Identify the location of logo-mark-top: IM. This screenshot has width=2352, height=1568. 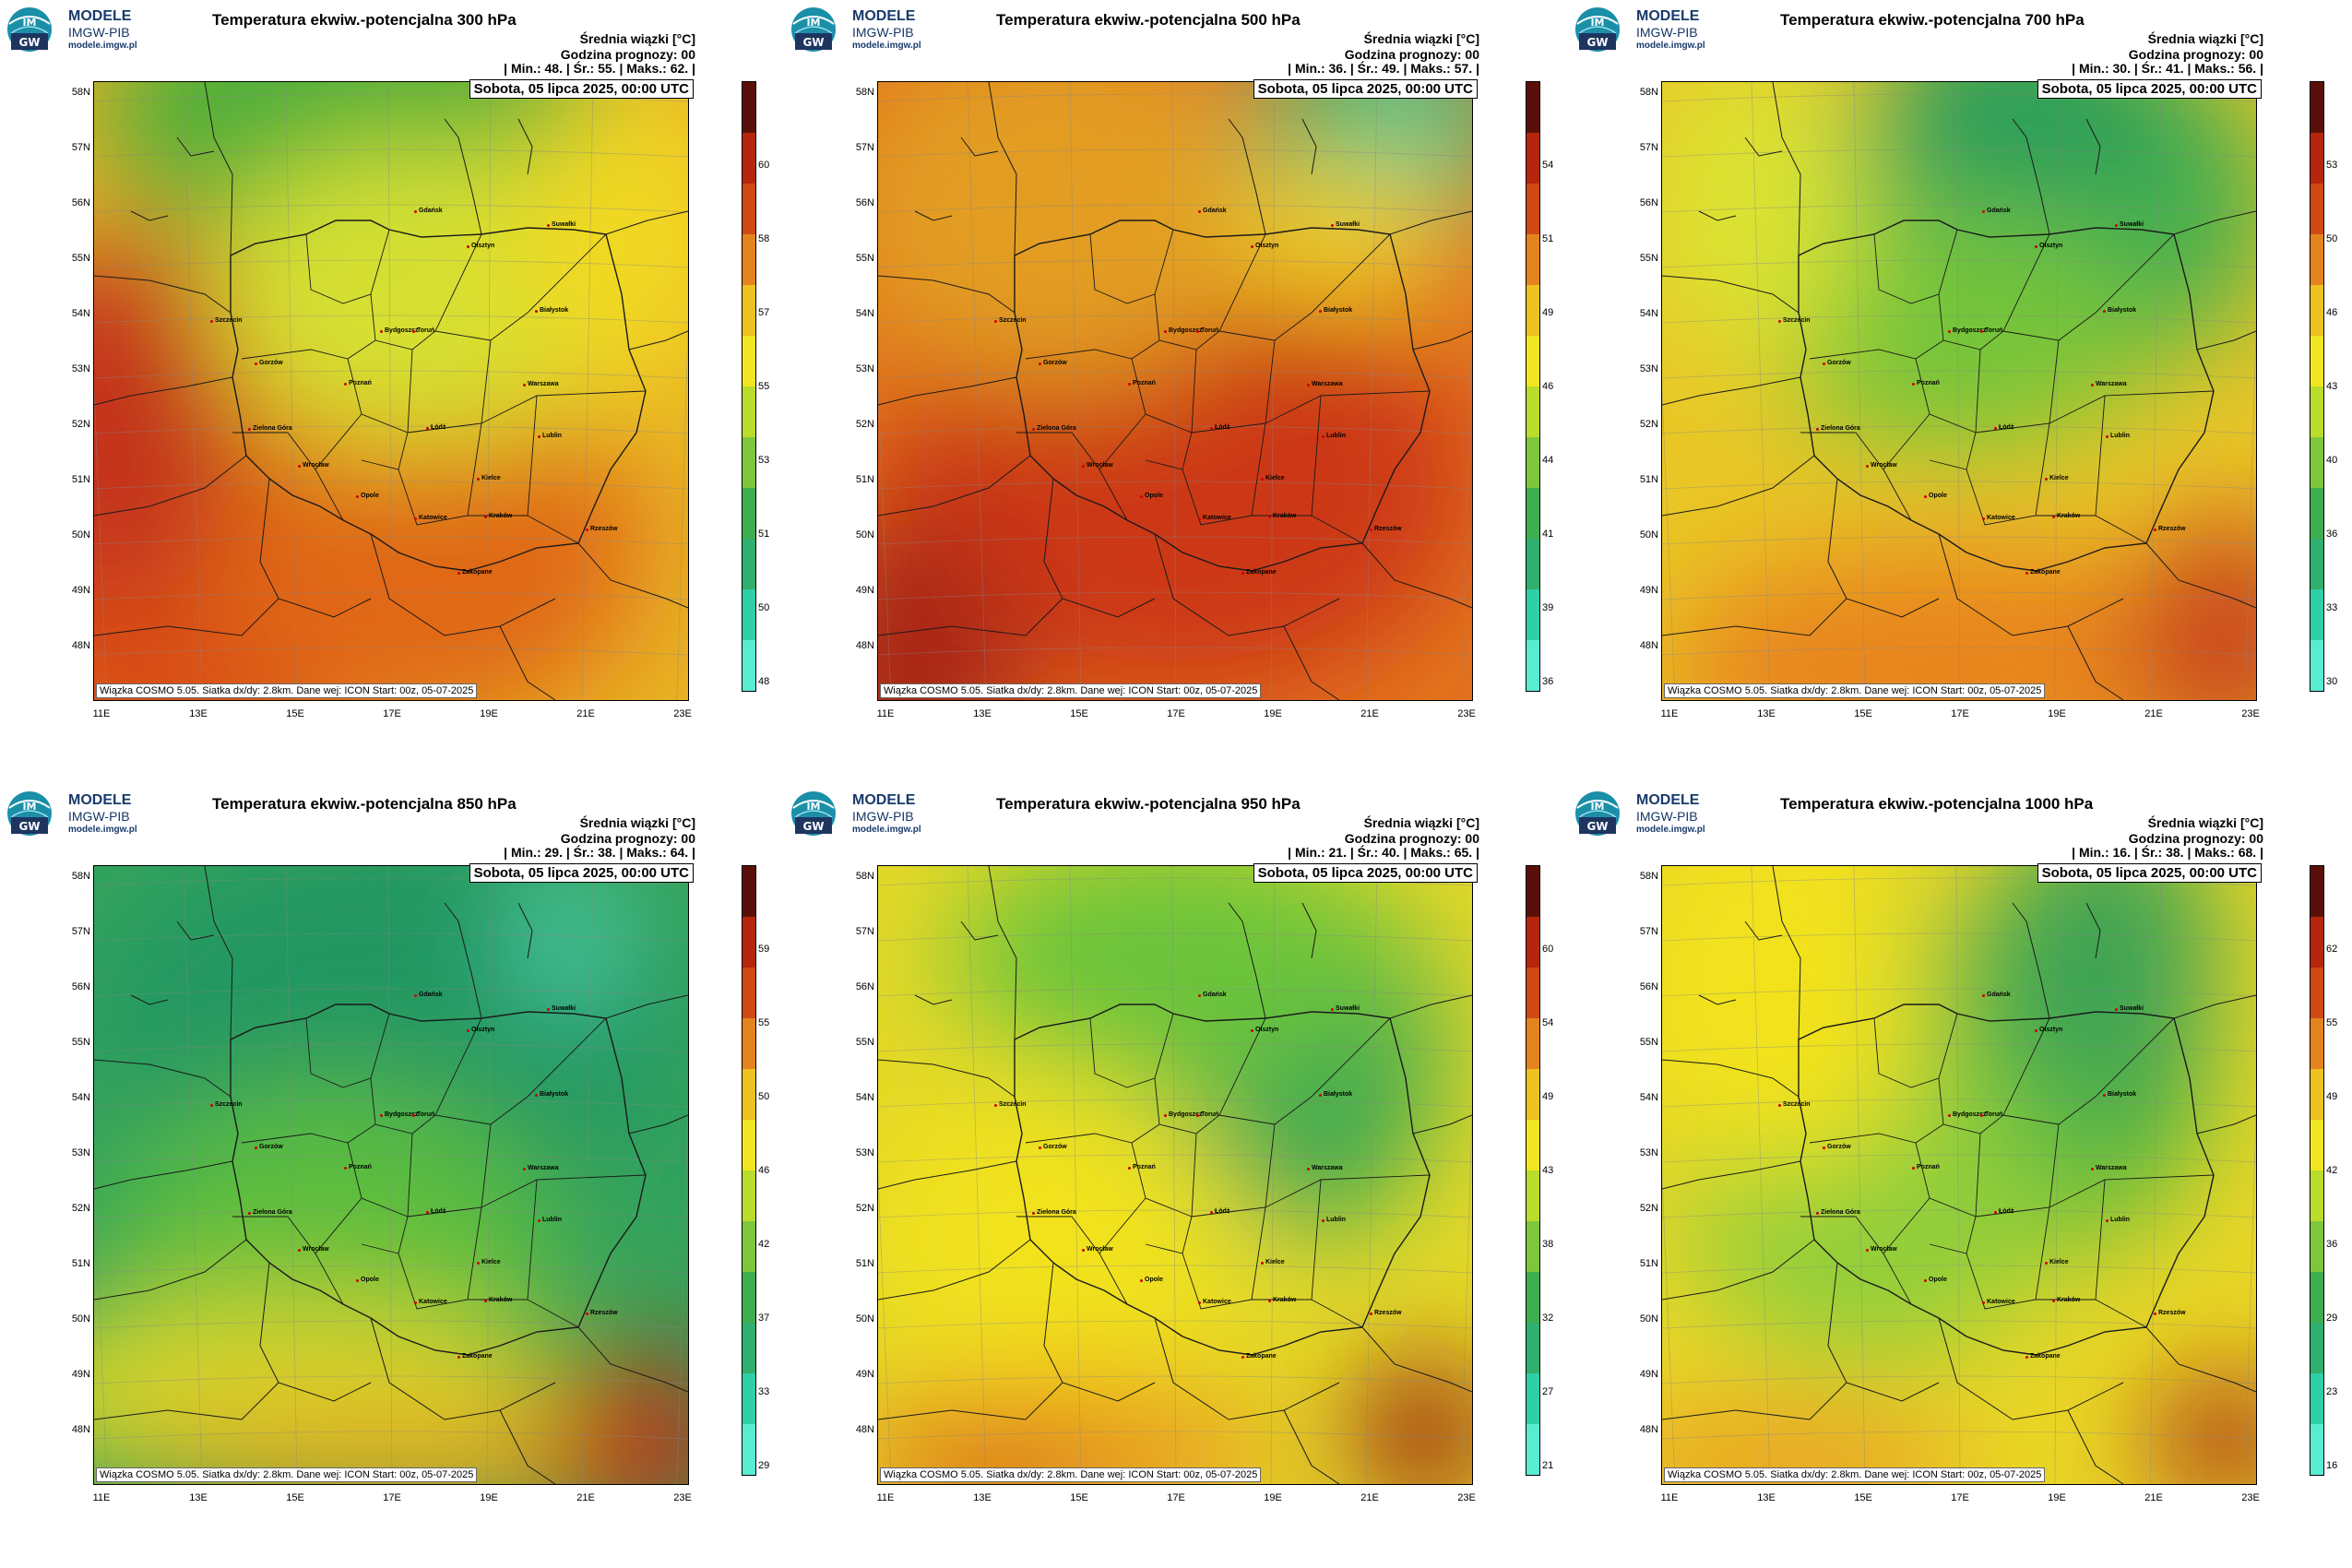
(29, 23).